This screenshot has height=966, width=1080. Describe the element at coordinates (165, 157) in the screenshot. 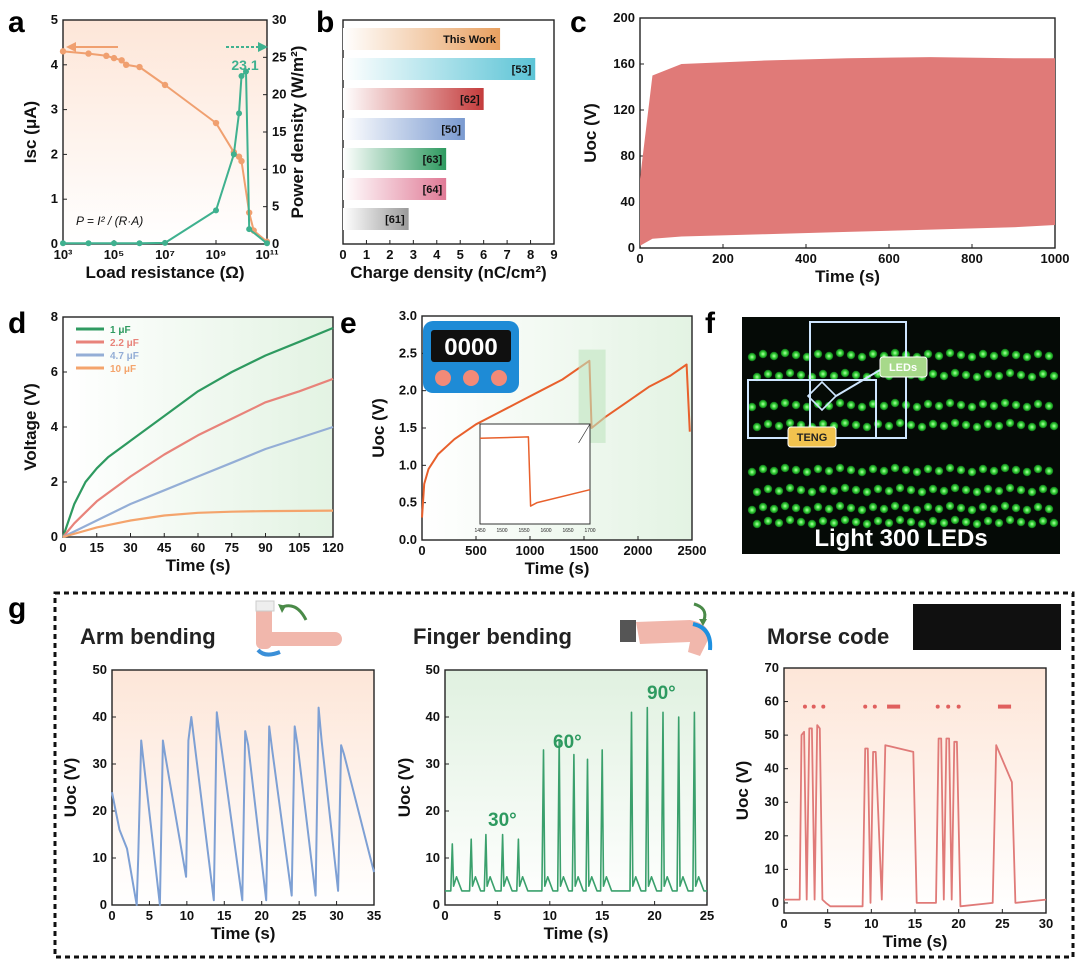

I see `power-density-line` at that location.